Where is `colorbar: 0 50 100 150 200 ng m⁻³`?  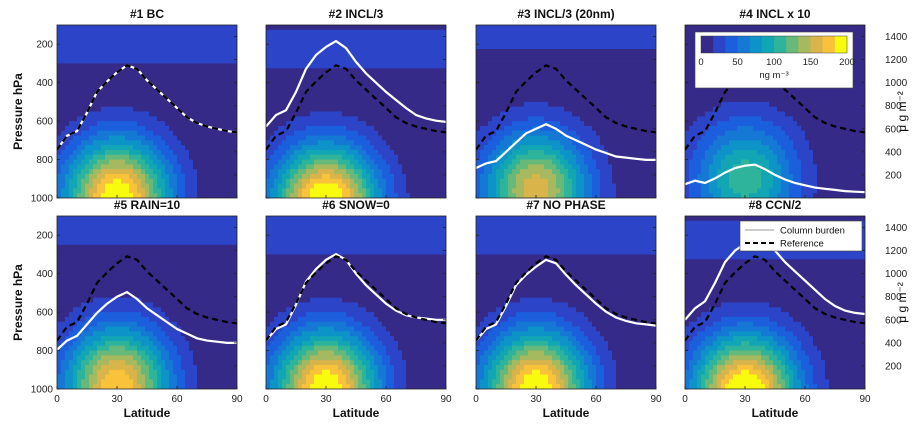
colorbar: 0 50 100 150 200 ng m⁻³ is located at coordinates (774, 60).